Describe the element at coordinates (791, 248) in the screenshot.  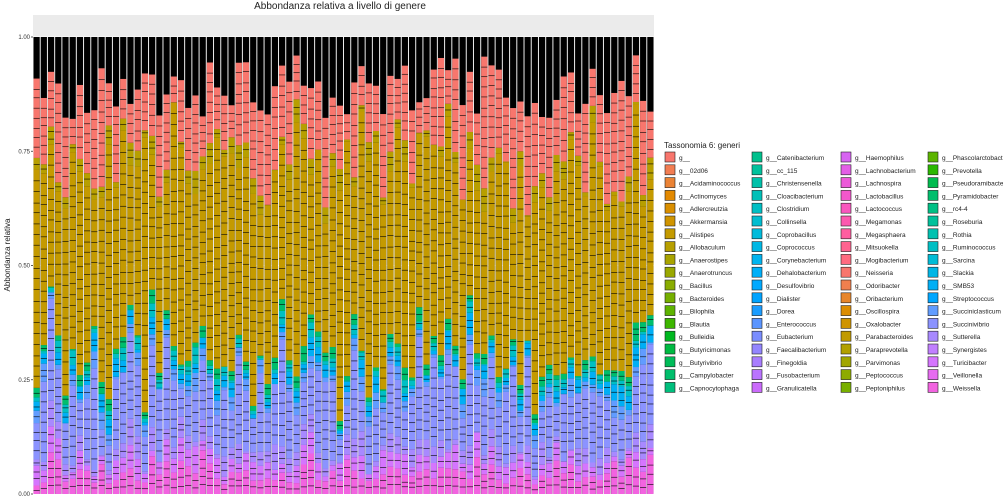
I see `legend-label: g__Coprococcus` at that location.